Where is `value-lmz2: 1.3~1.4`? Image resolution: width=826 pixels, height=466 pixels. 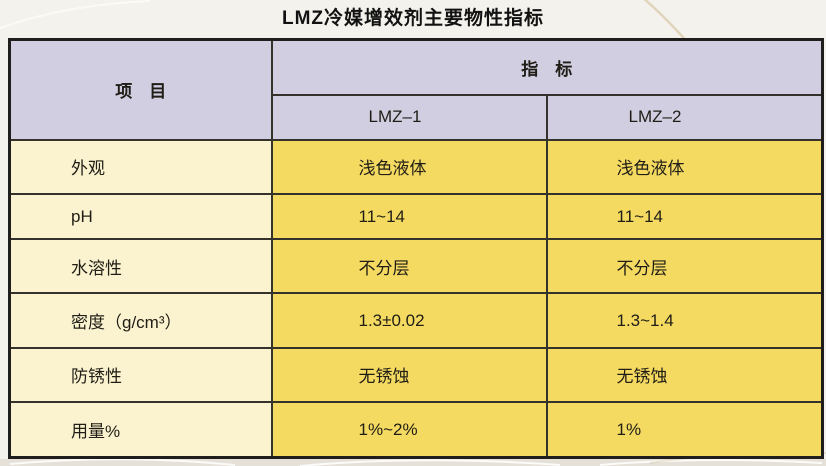
value-lmz2: 1.3~1.4 is located at coordinates (684, 320).